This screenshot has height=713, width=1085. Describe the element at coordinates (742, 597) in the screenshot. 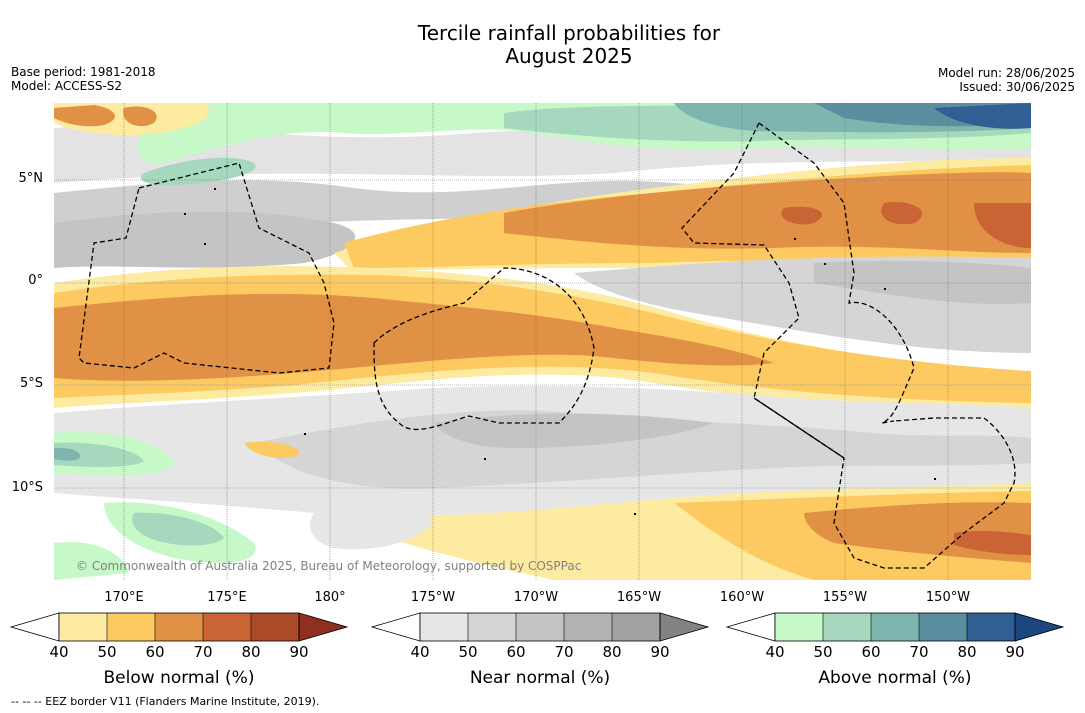

I see `lon-label-160w: 160°W` at that location.